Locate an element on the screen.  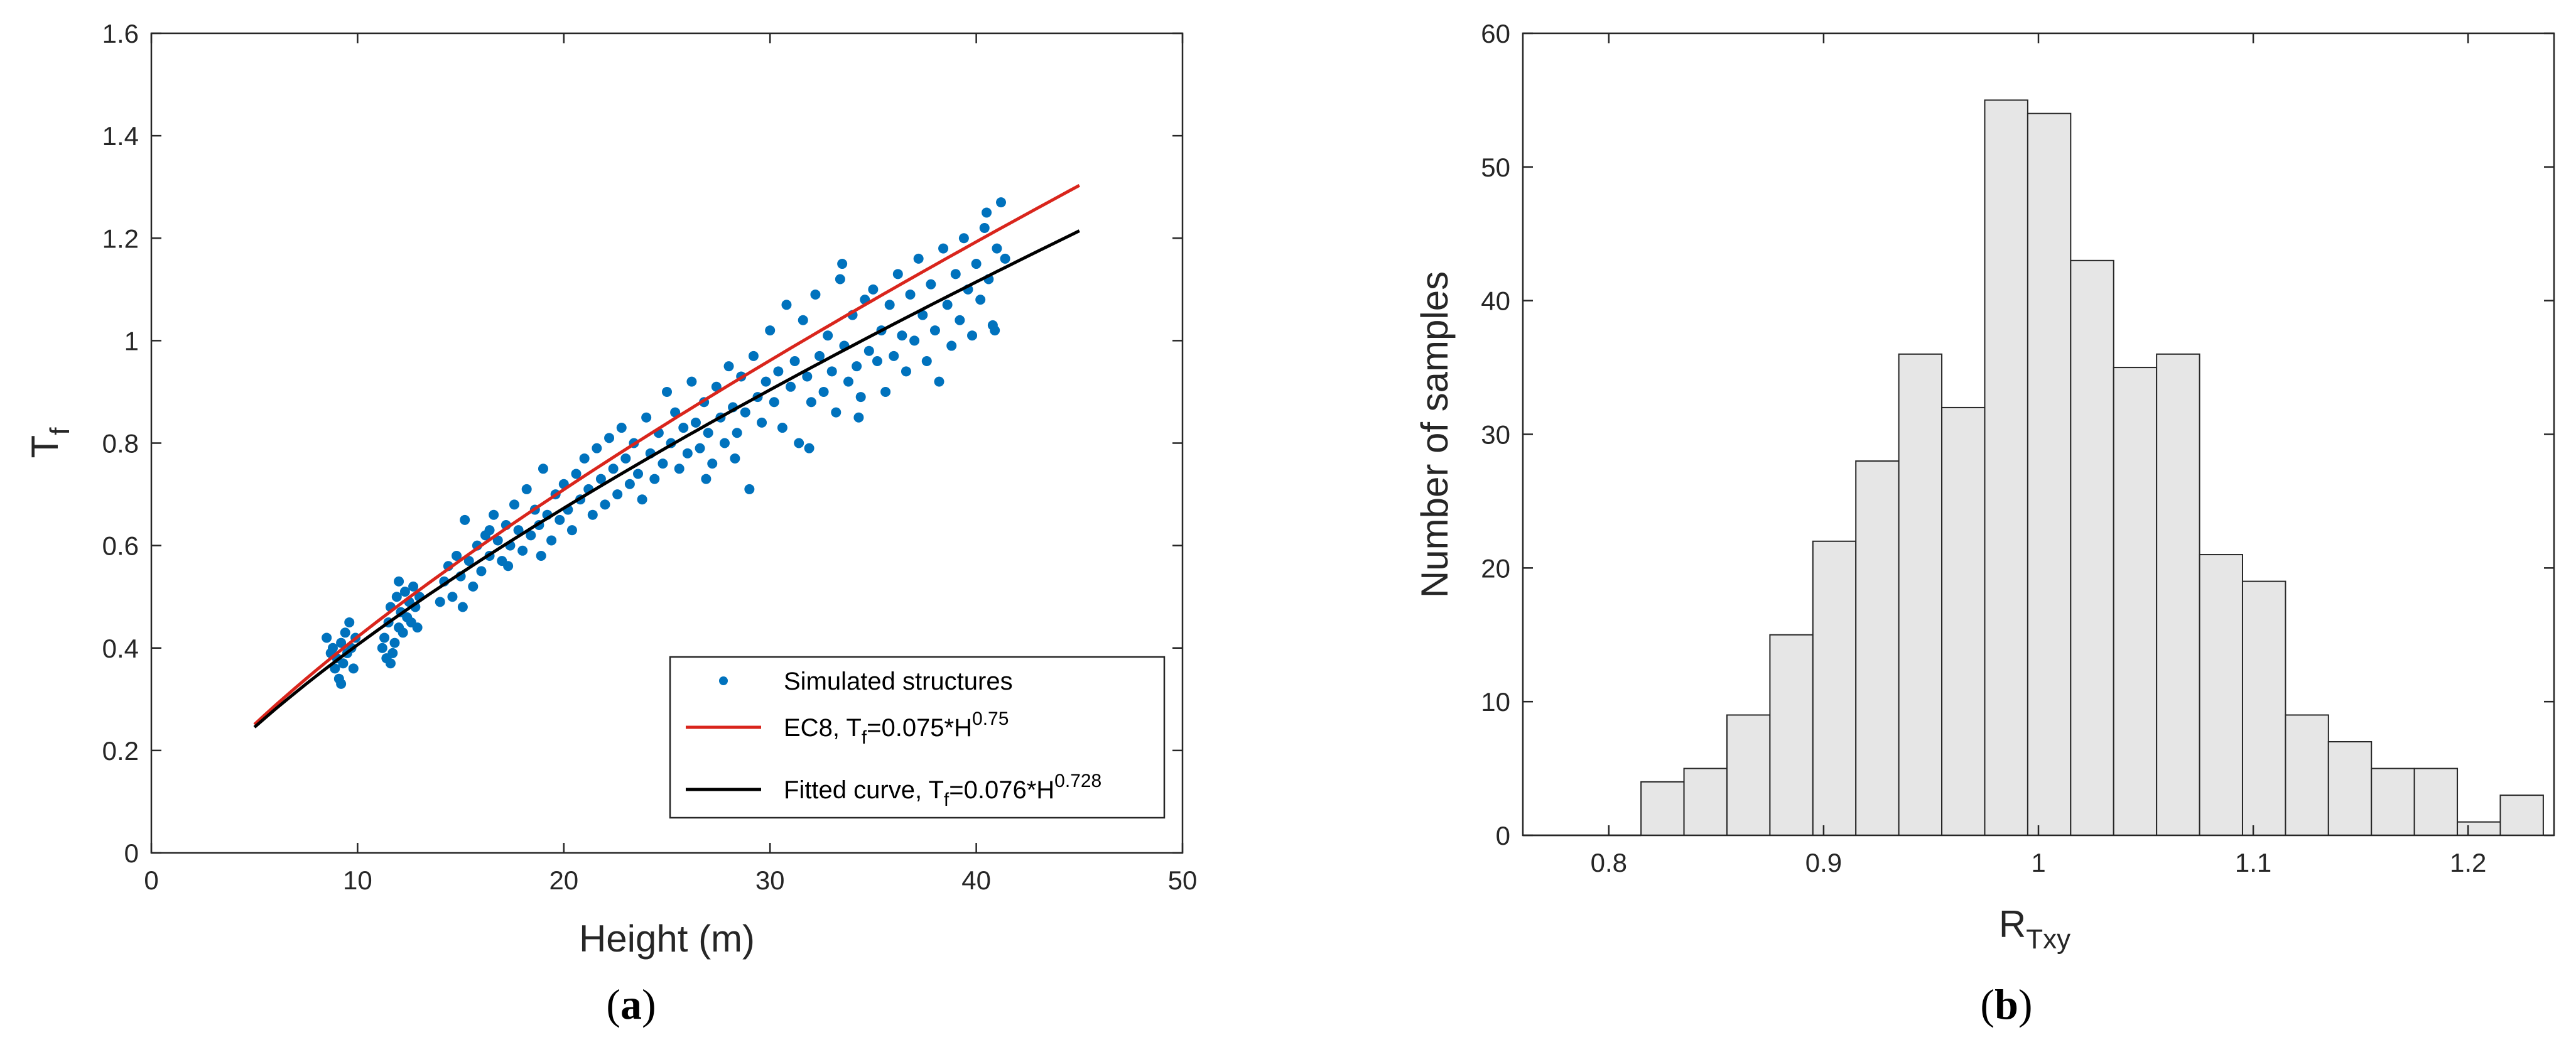
legend-fit-text: Fitted curve, T is located at coordinates (864, 790).